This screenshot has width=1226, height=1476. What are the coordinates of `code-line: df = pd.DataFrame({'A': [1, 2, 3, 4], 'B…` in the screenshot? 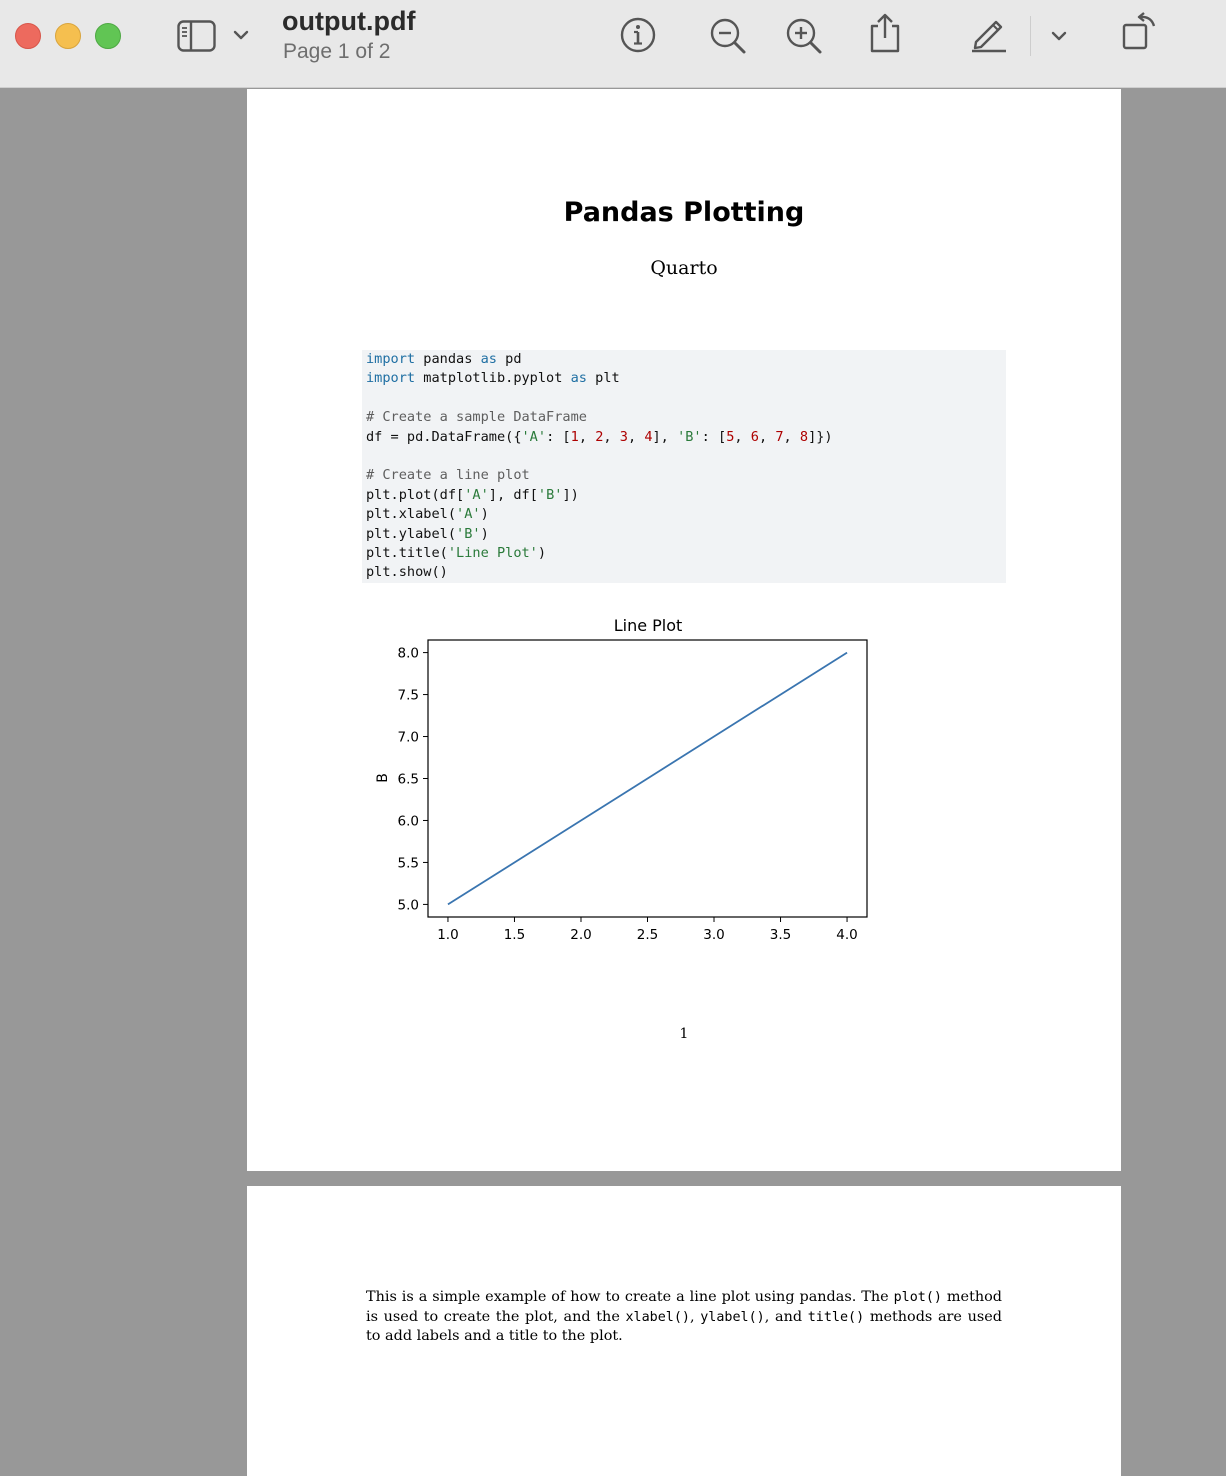 It's located at (599, 436).